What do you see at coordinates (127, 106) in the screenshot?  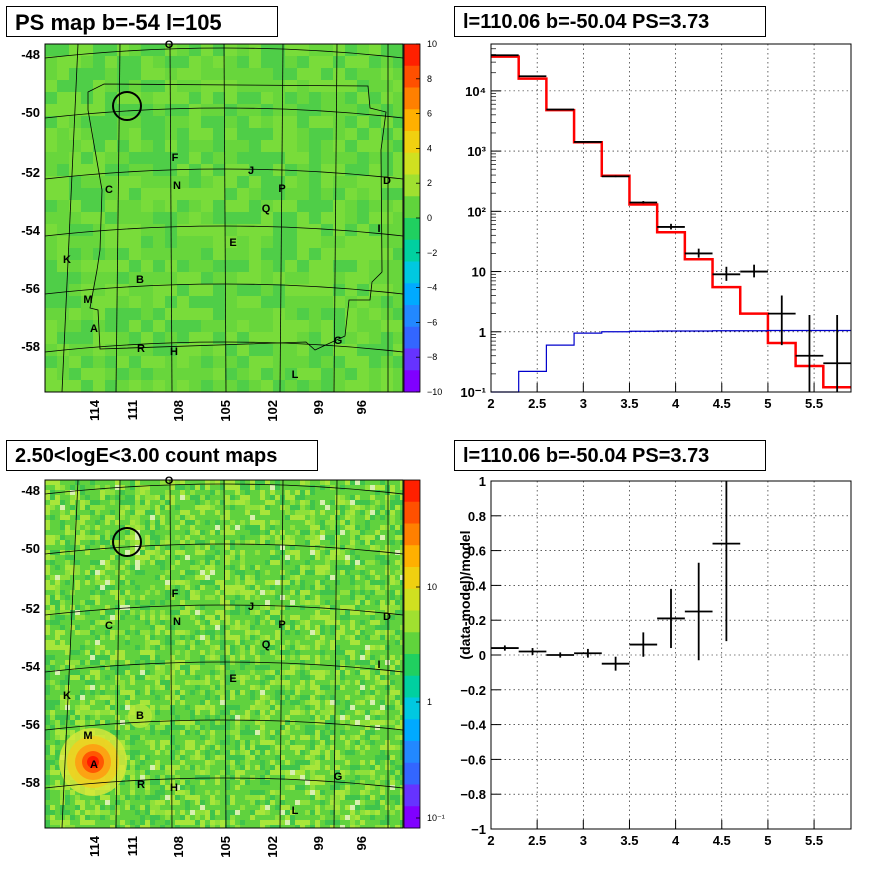 I see `target-circle` at bounding box center [127, 106].